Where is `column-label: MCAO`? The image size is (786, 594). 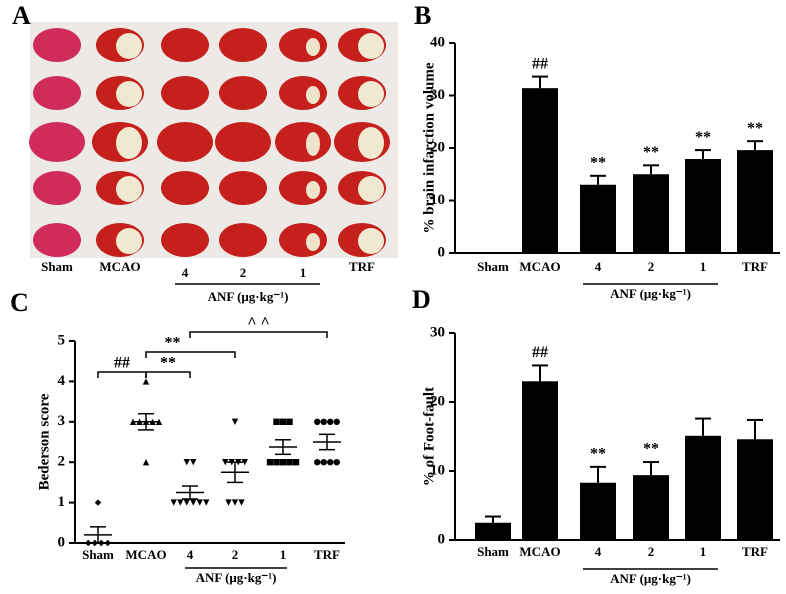 column-label: MCAO is located at coordinates (119, 266).